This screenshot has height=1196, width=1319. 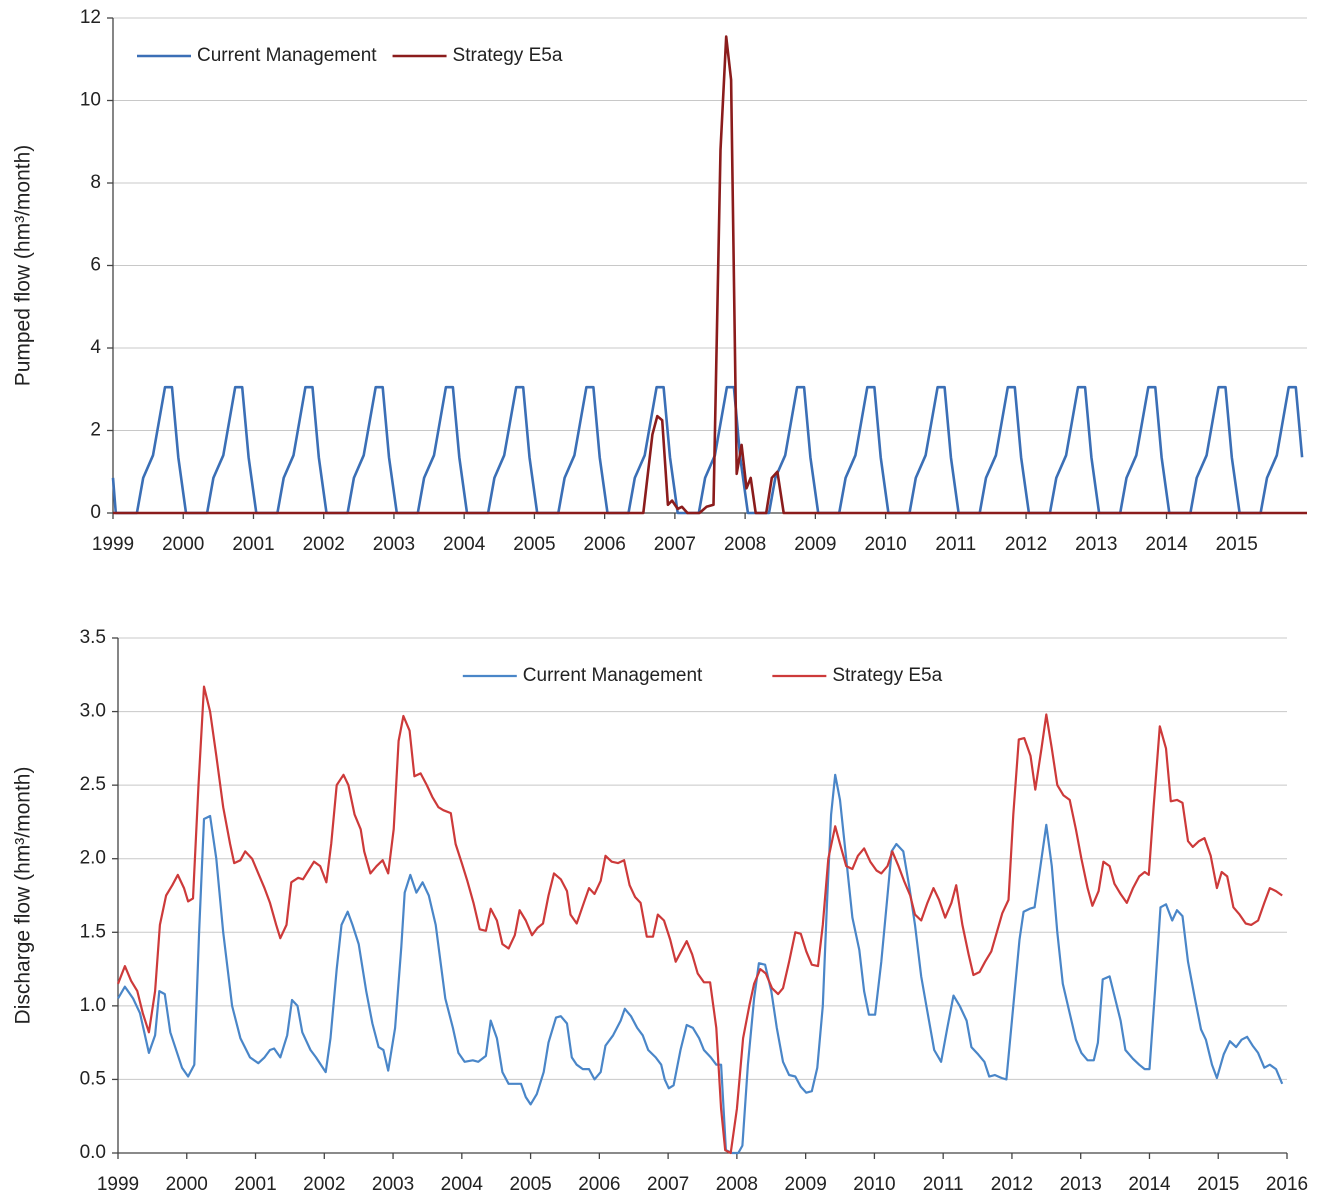 I want to click on y-tick-label: 1.0, so click(x=93, y=1005).